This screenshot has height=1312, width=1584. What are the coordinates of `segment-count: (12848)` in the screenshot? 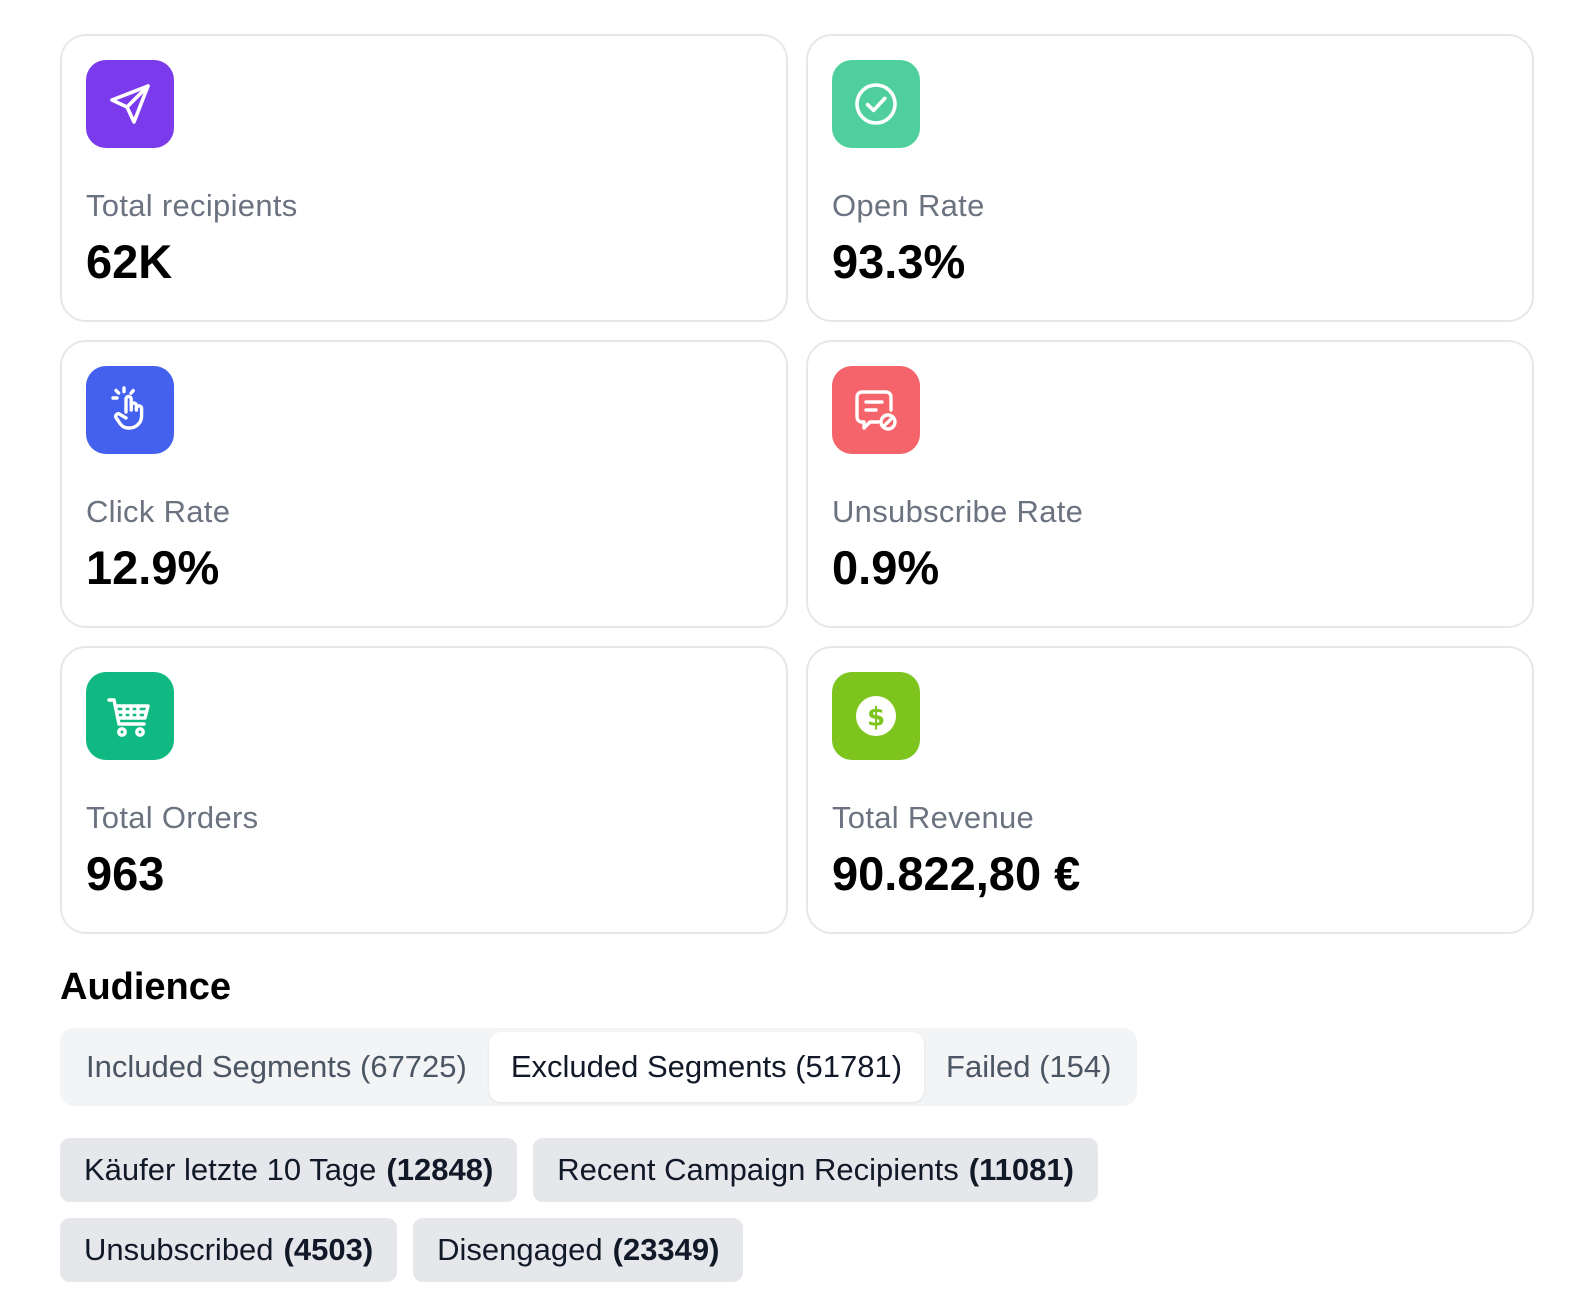 It's located at (440, 1169).